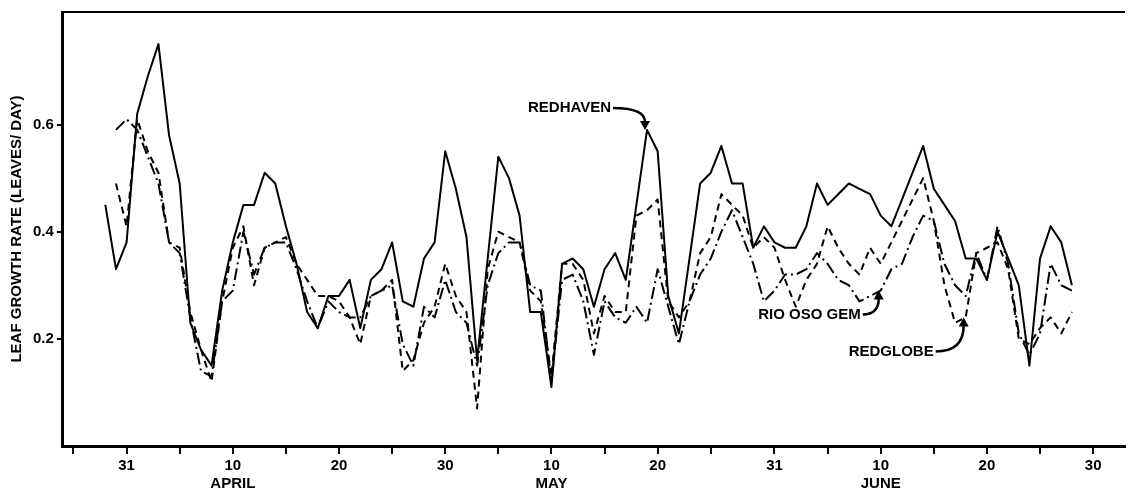 The height and width of the screenshot is (498, 1131). I want to click on y-tick-label: 0.2, so click(43, 337).